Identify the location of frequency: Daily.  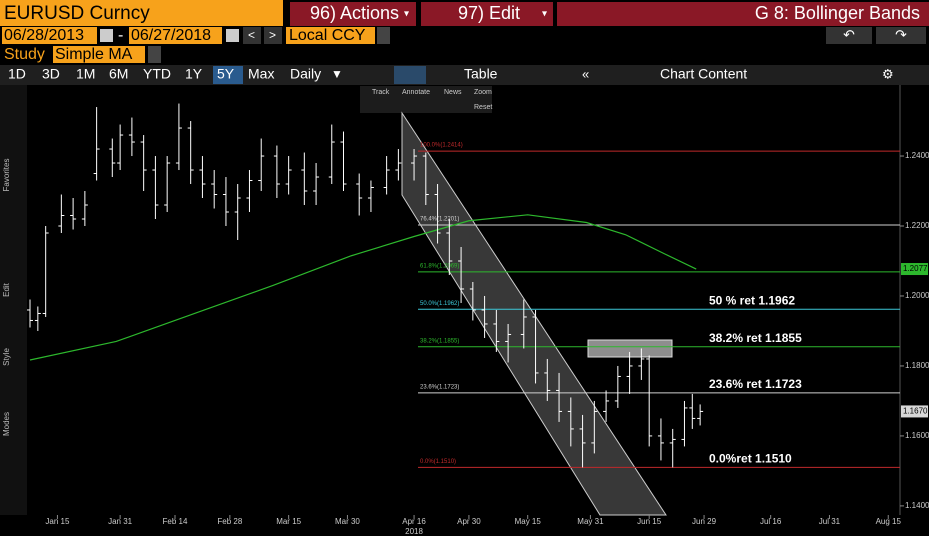
(305, 74).